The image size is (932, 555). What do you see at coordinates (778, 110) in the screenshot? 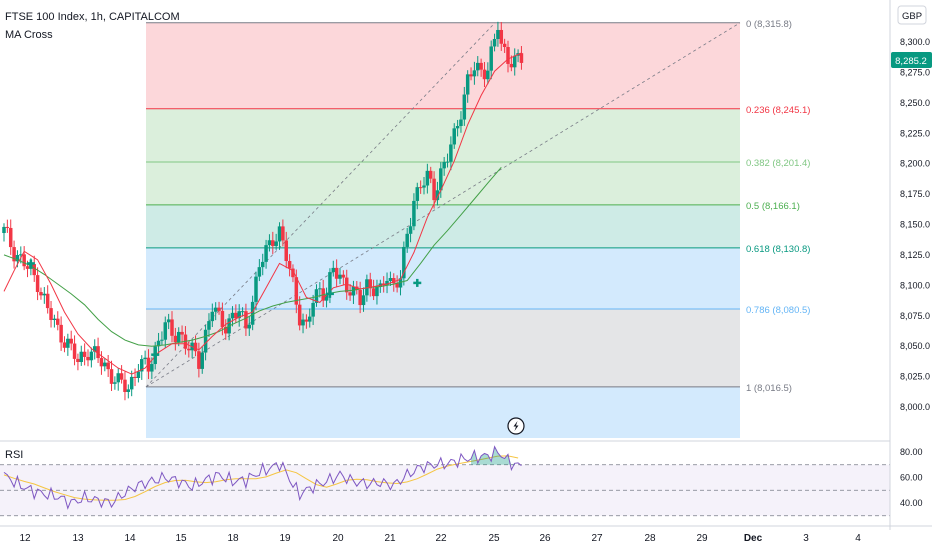
I see `fib-level-label: 0.236 (8,245.1)` at bounding box center [778, 110].